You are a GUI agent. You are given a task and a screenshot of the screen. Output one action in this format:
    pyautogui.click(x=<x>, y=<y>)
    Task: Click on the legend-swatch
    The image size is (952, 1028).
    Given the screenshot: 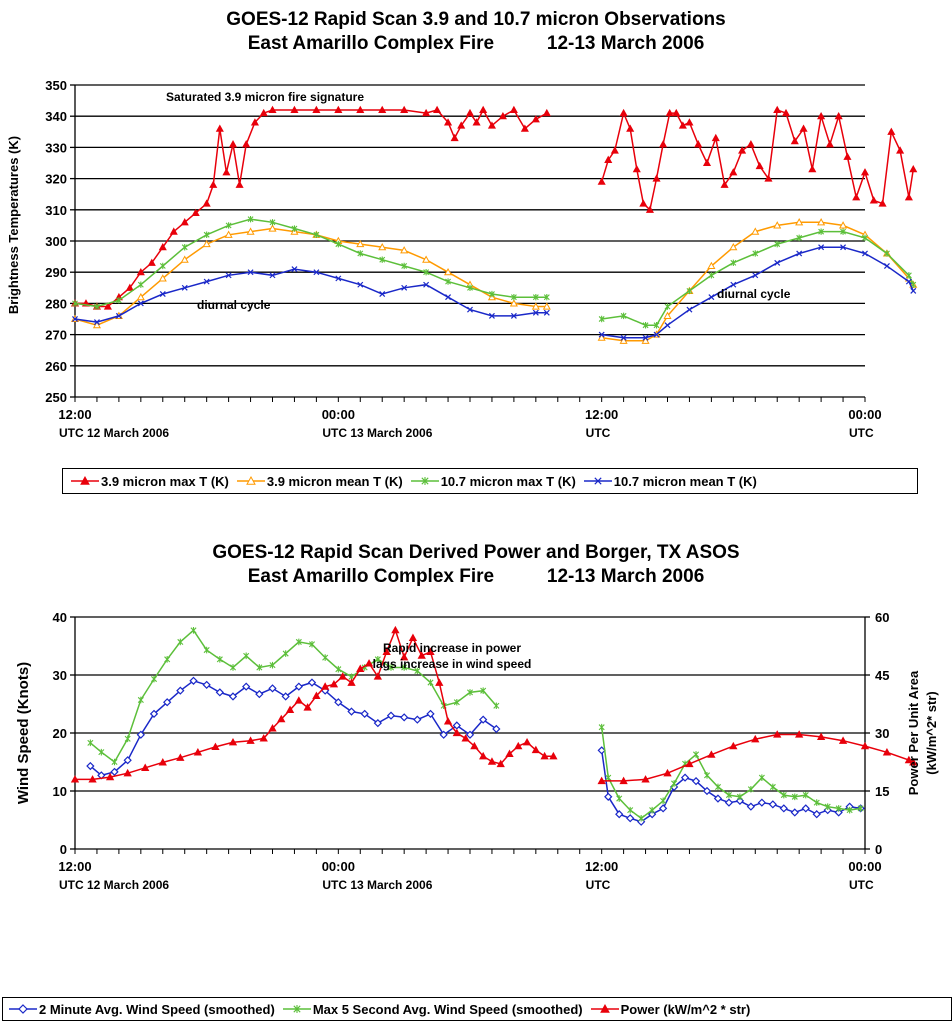 What is the action you would take?
    pyautogui.click(x=296, y=1009)
    